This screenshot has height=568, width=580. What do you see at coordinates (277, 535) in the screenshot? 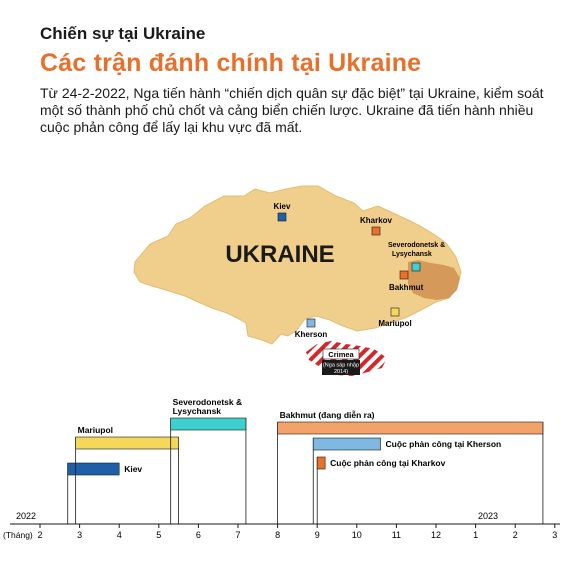
I see `axis-tick-label: 8` at bounding box center [277, 535].